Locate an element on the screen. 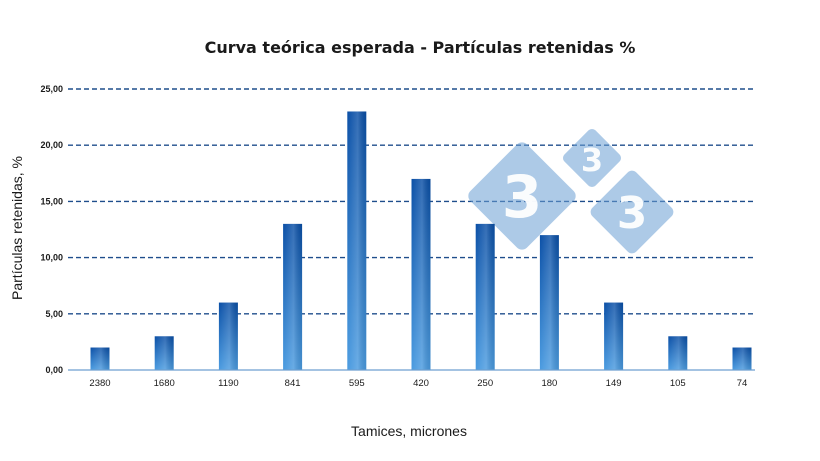  watermark-numeral-medium: 3 is located at coordinates (632, 213).